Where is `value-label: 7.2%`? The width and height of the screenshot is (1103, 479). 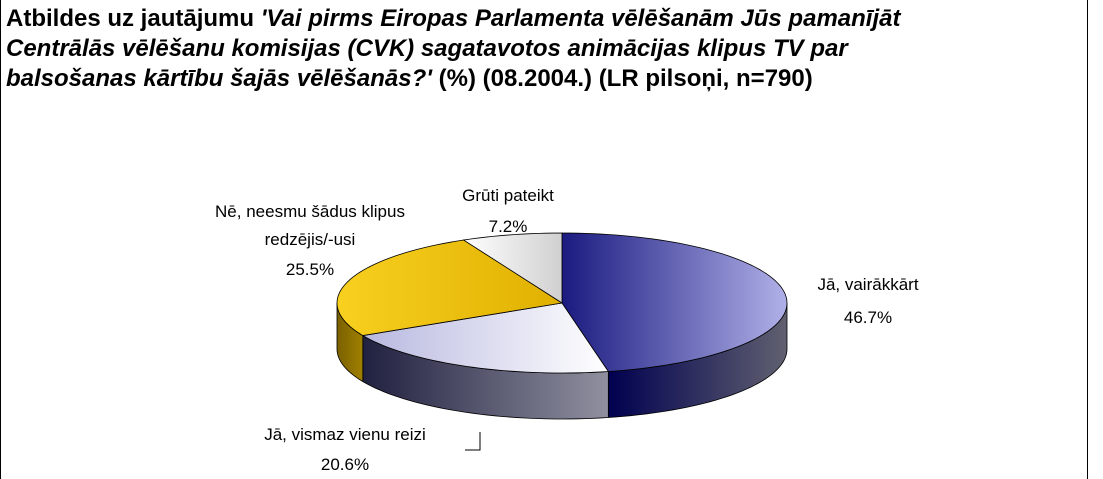
value-label: 7.2% is located at coordinates (508, 226).